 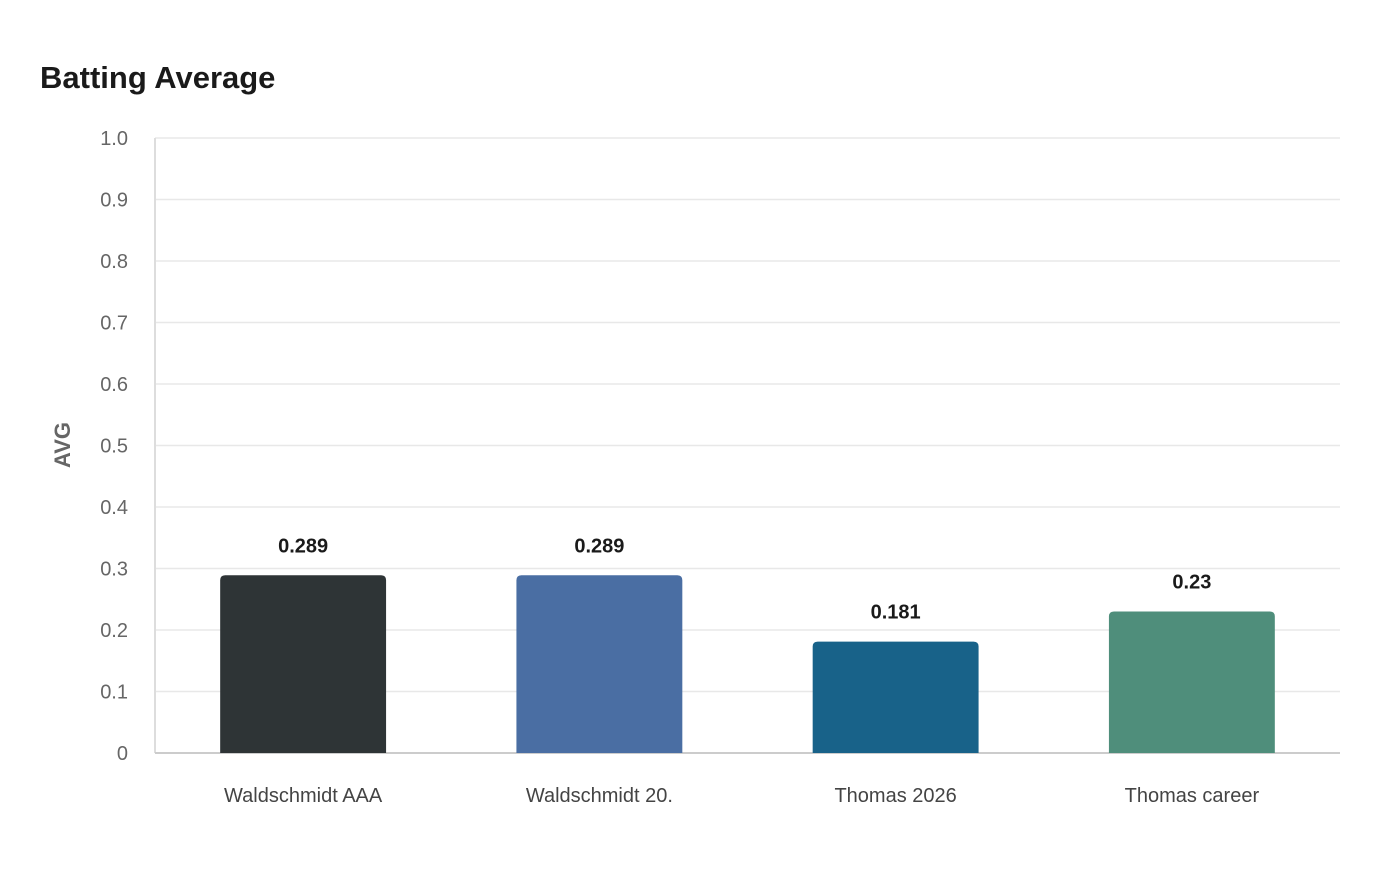 I want to click on y-tick-label: 0.4, so click(x=114, y=508).